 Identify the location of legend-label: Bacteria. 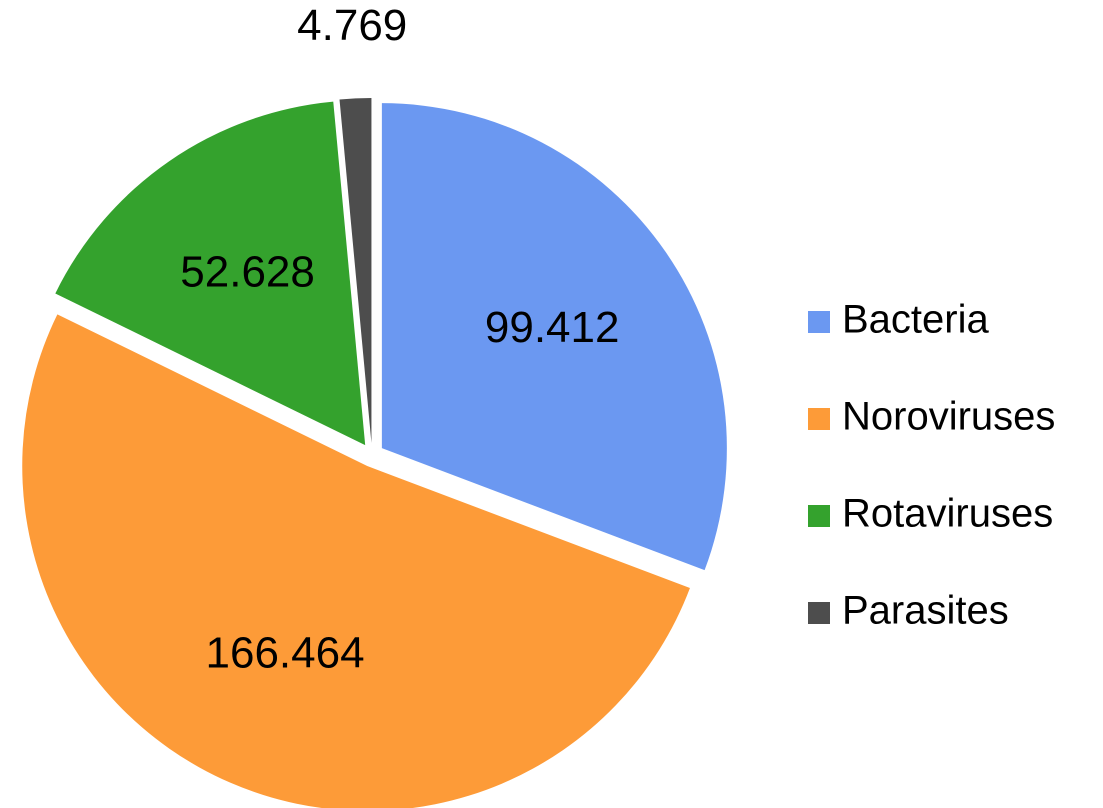
(915, 320).